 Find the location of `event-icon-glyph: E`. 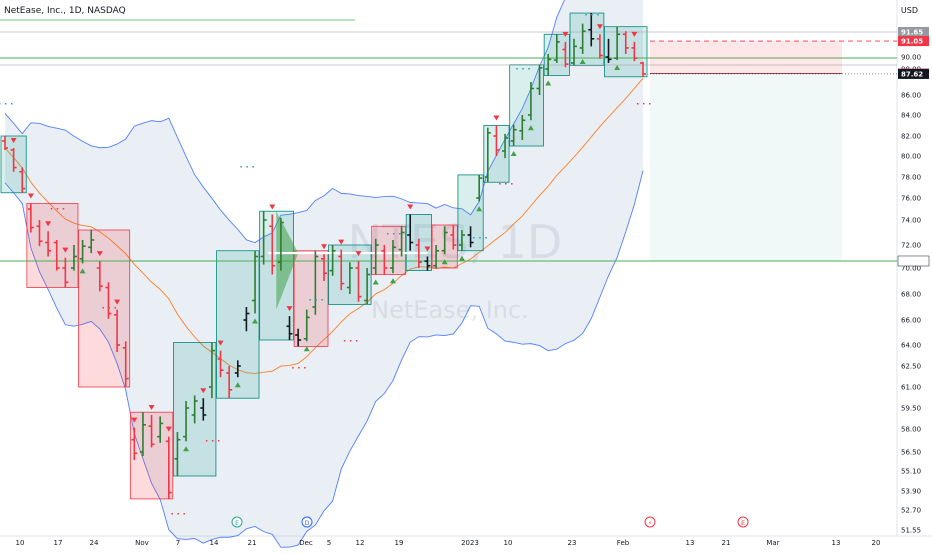

event-icon-glyph: E is located at coordinates (237, 523).